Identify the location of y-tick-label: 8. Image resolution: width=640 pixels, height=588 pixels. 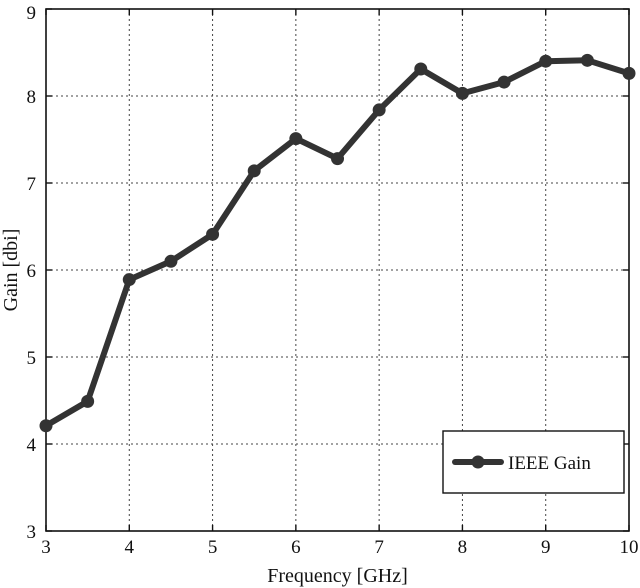
(32, 97).